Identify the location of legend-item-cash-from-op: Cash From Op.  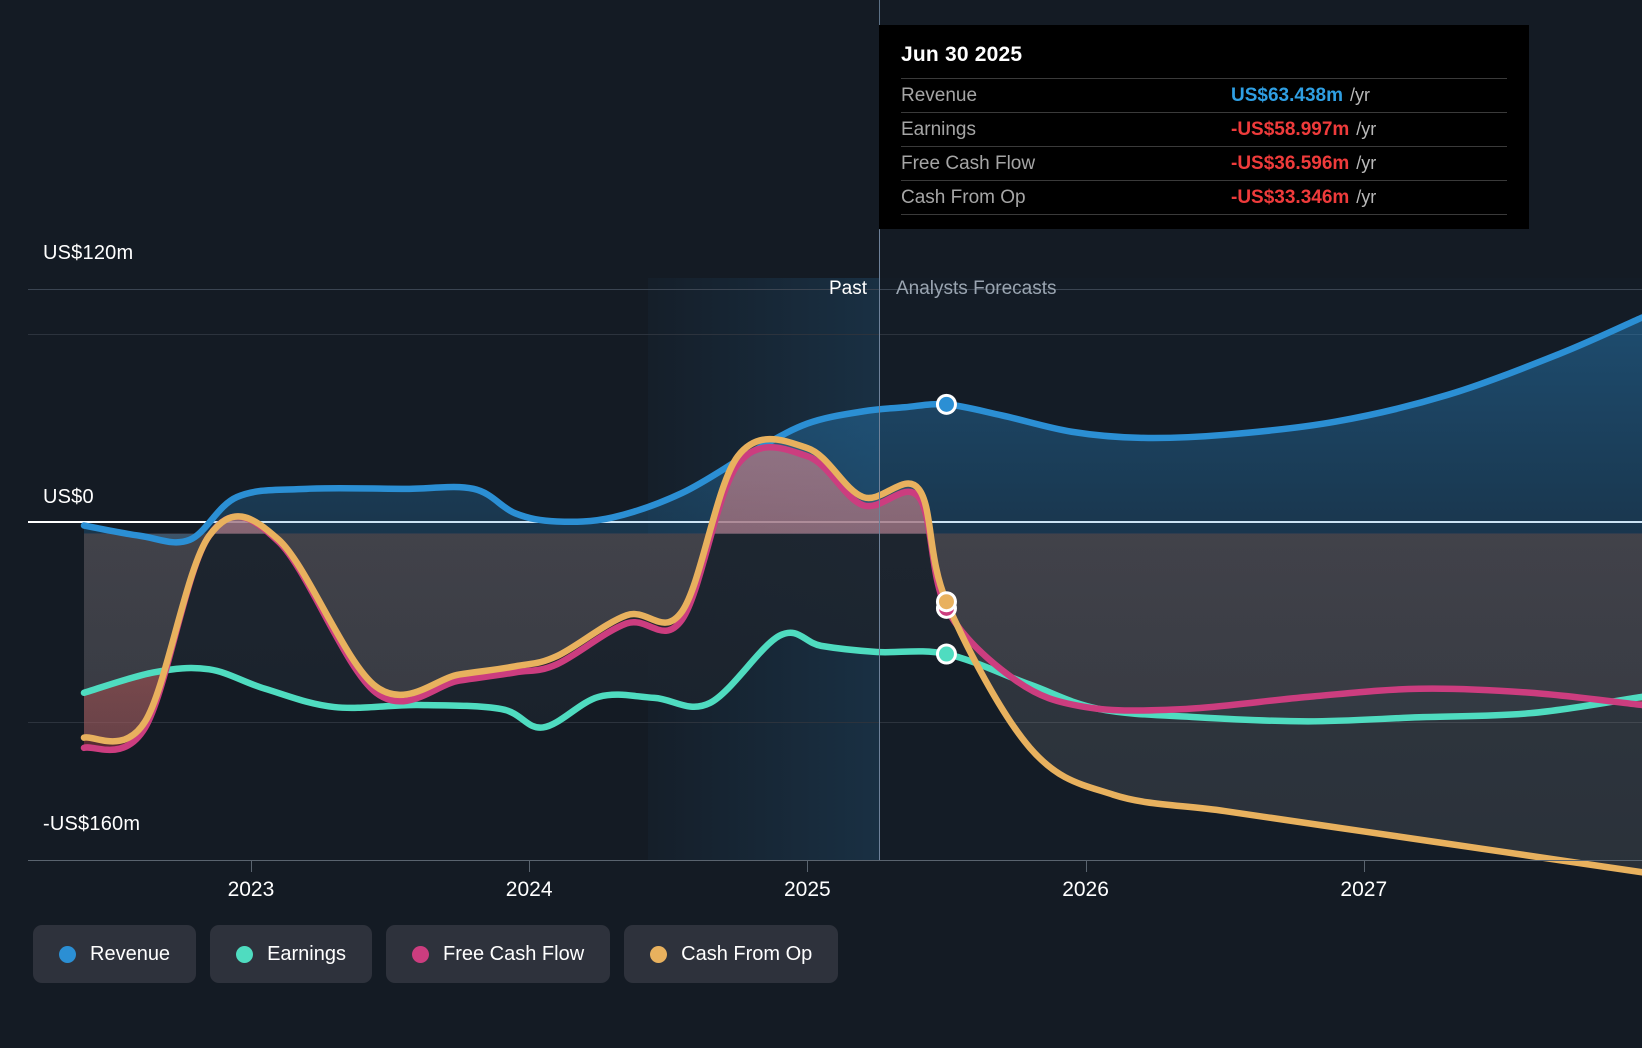
(731, 954).